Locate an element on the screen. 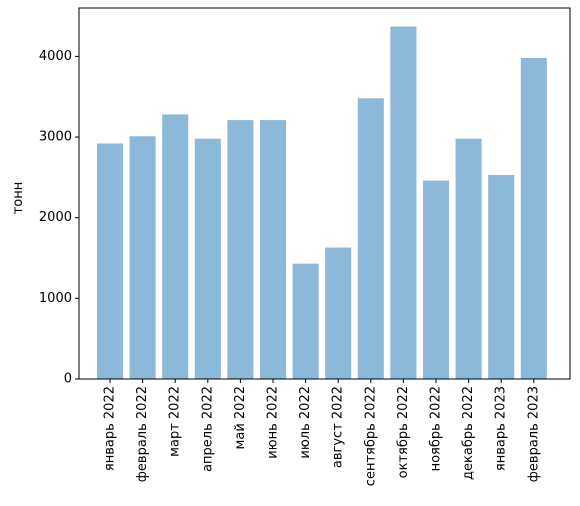 The image size is (580, 506). x-tick-label-3: апрель 2022 is located at coordinates (207, 429).